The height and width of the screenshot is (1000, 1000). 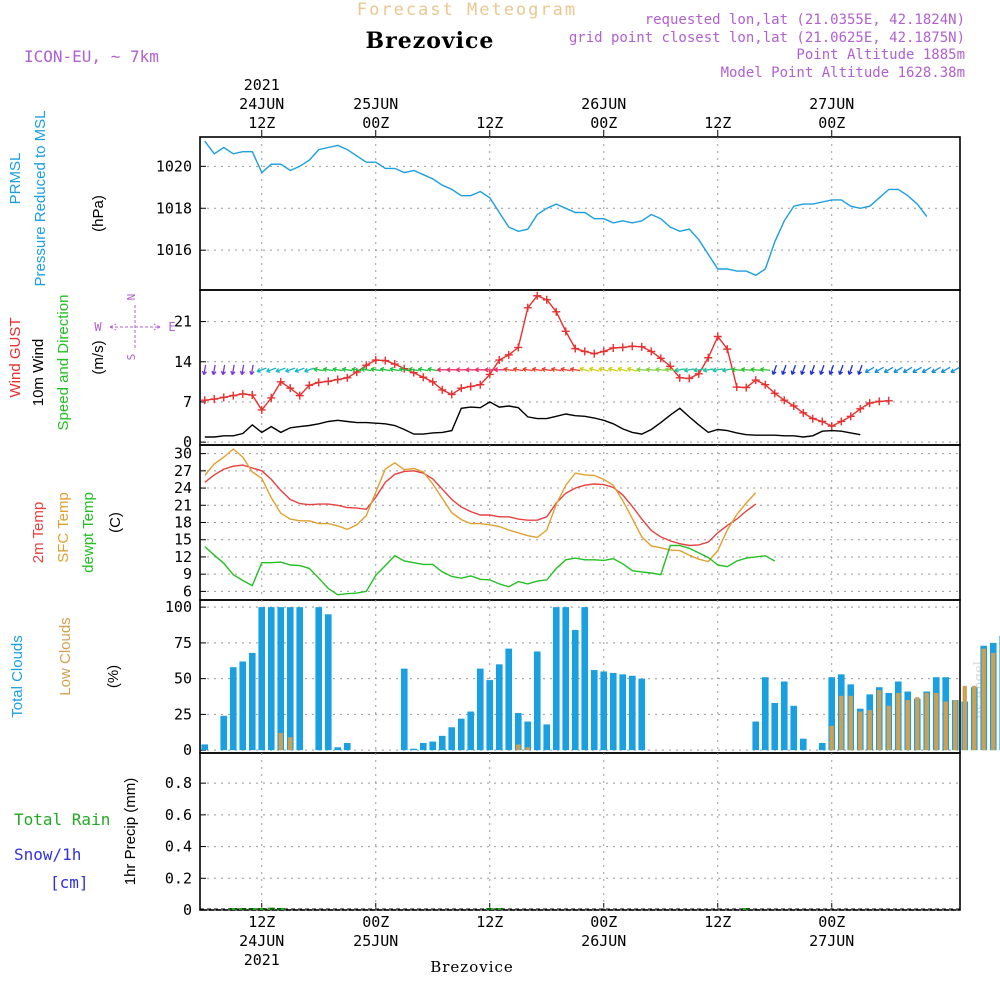 What do you see at coordinates (490, 570) in the screenshot?
I see `series-line-dewpt-temp` at bounding box center [490, 570].